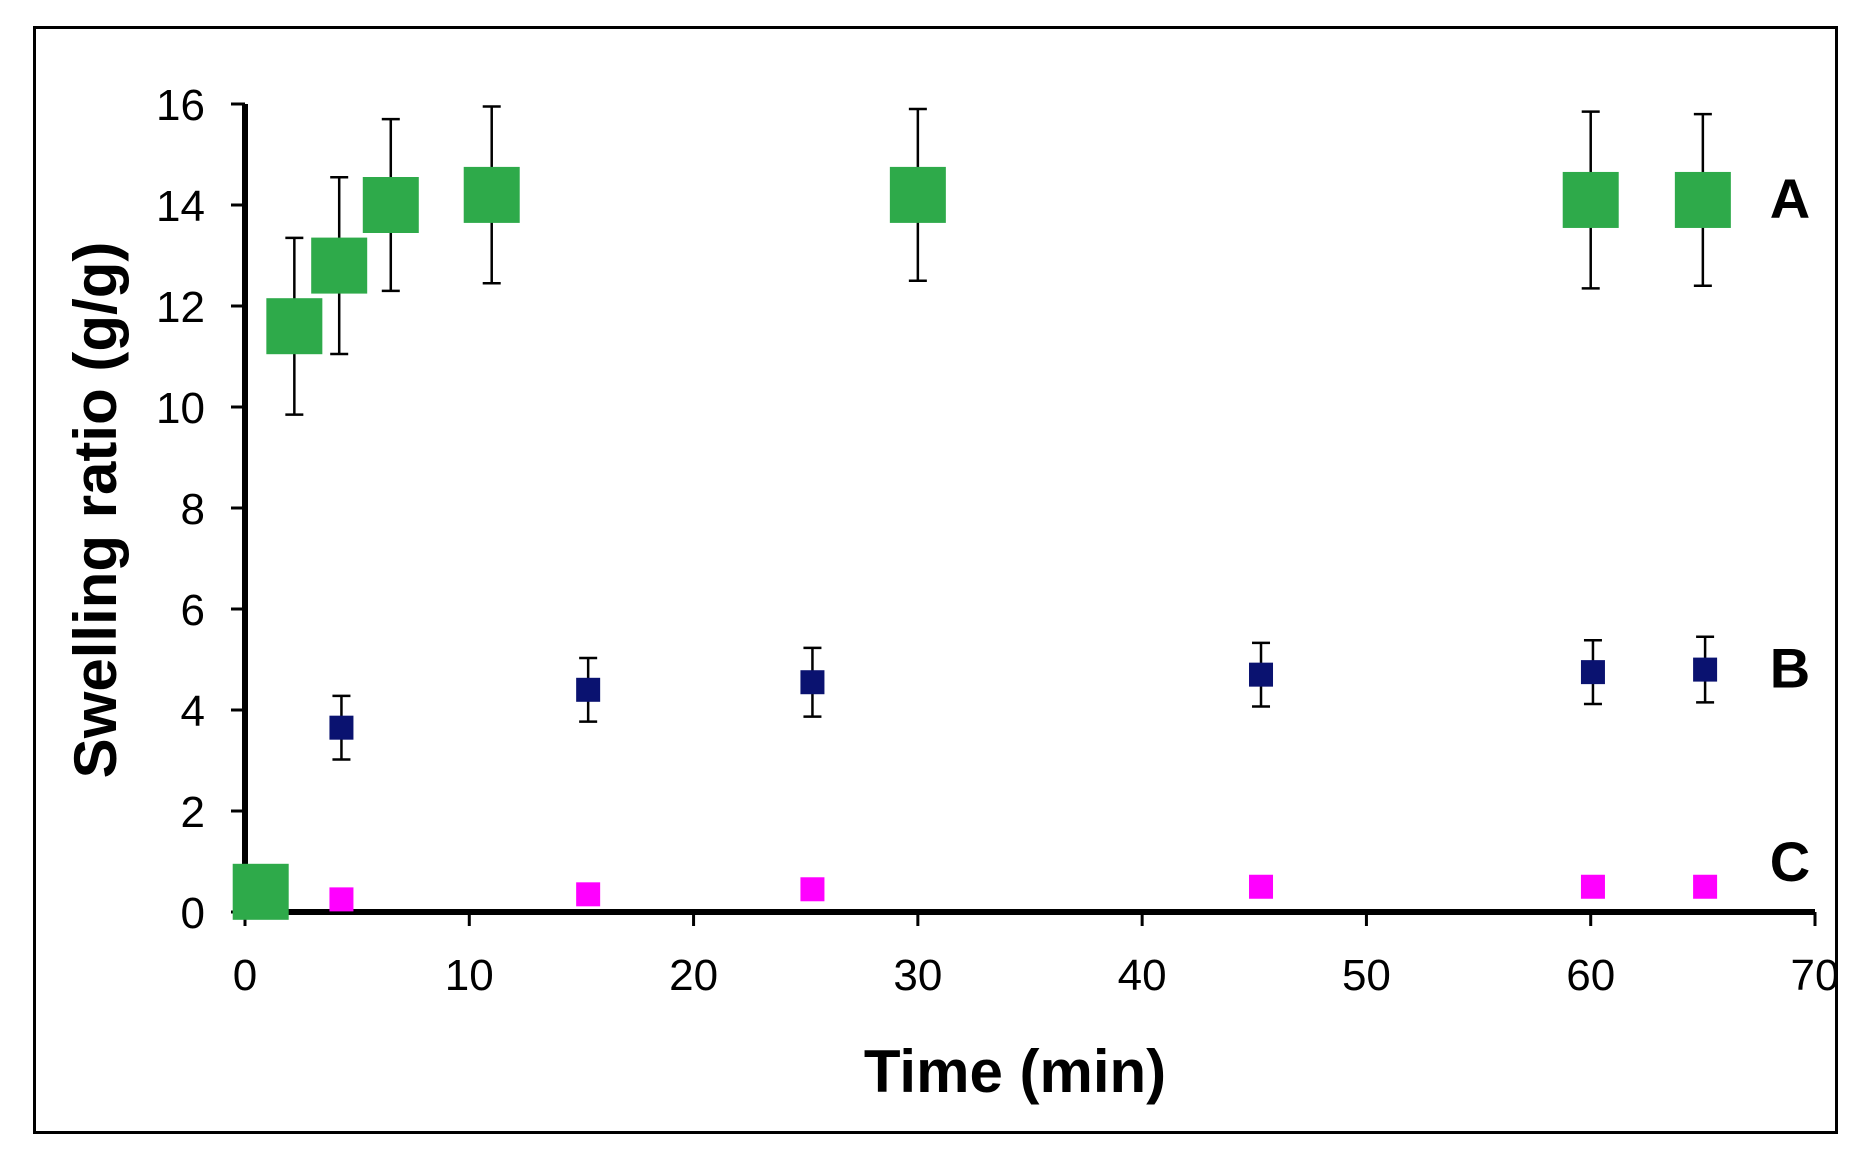 This screenshot has width=1871, height=1158. Describe the element at coordinates (193, 711) in the screenshot. I see `y-tick-label: 4` at that location.